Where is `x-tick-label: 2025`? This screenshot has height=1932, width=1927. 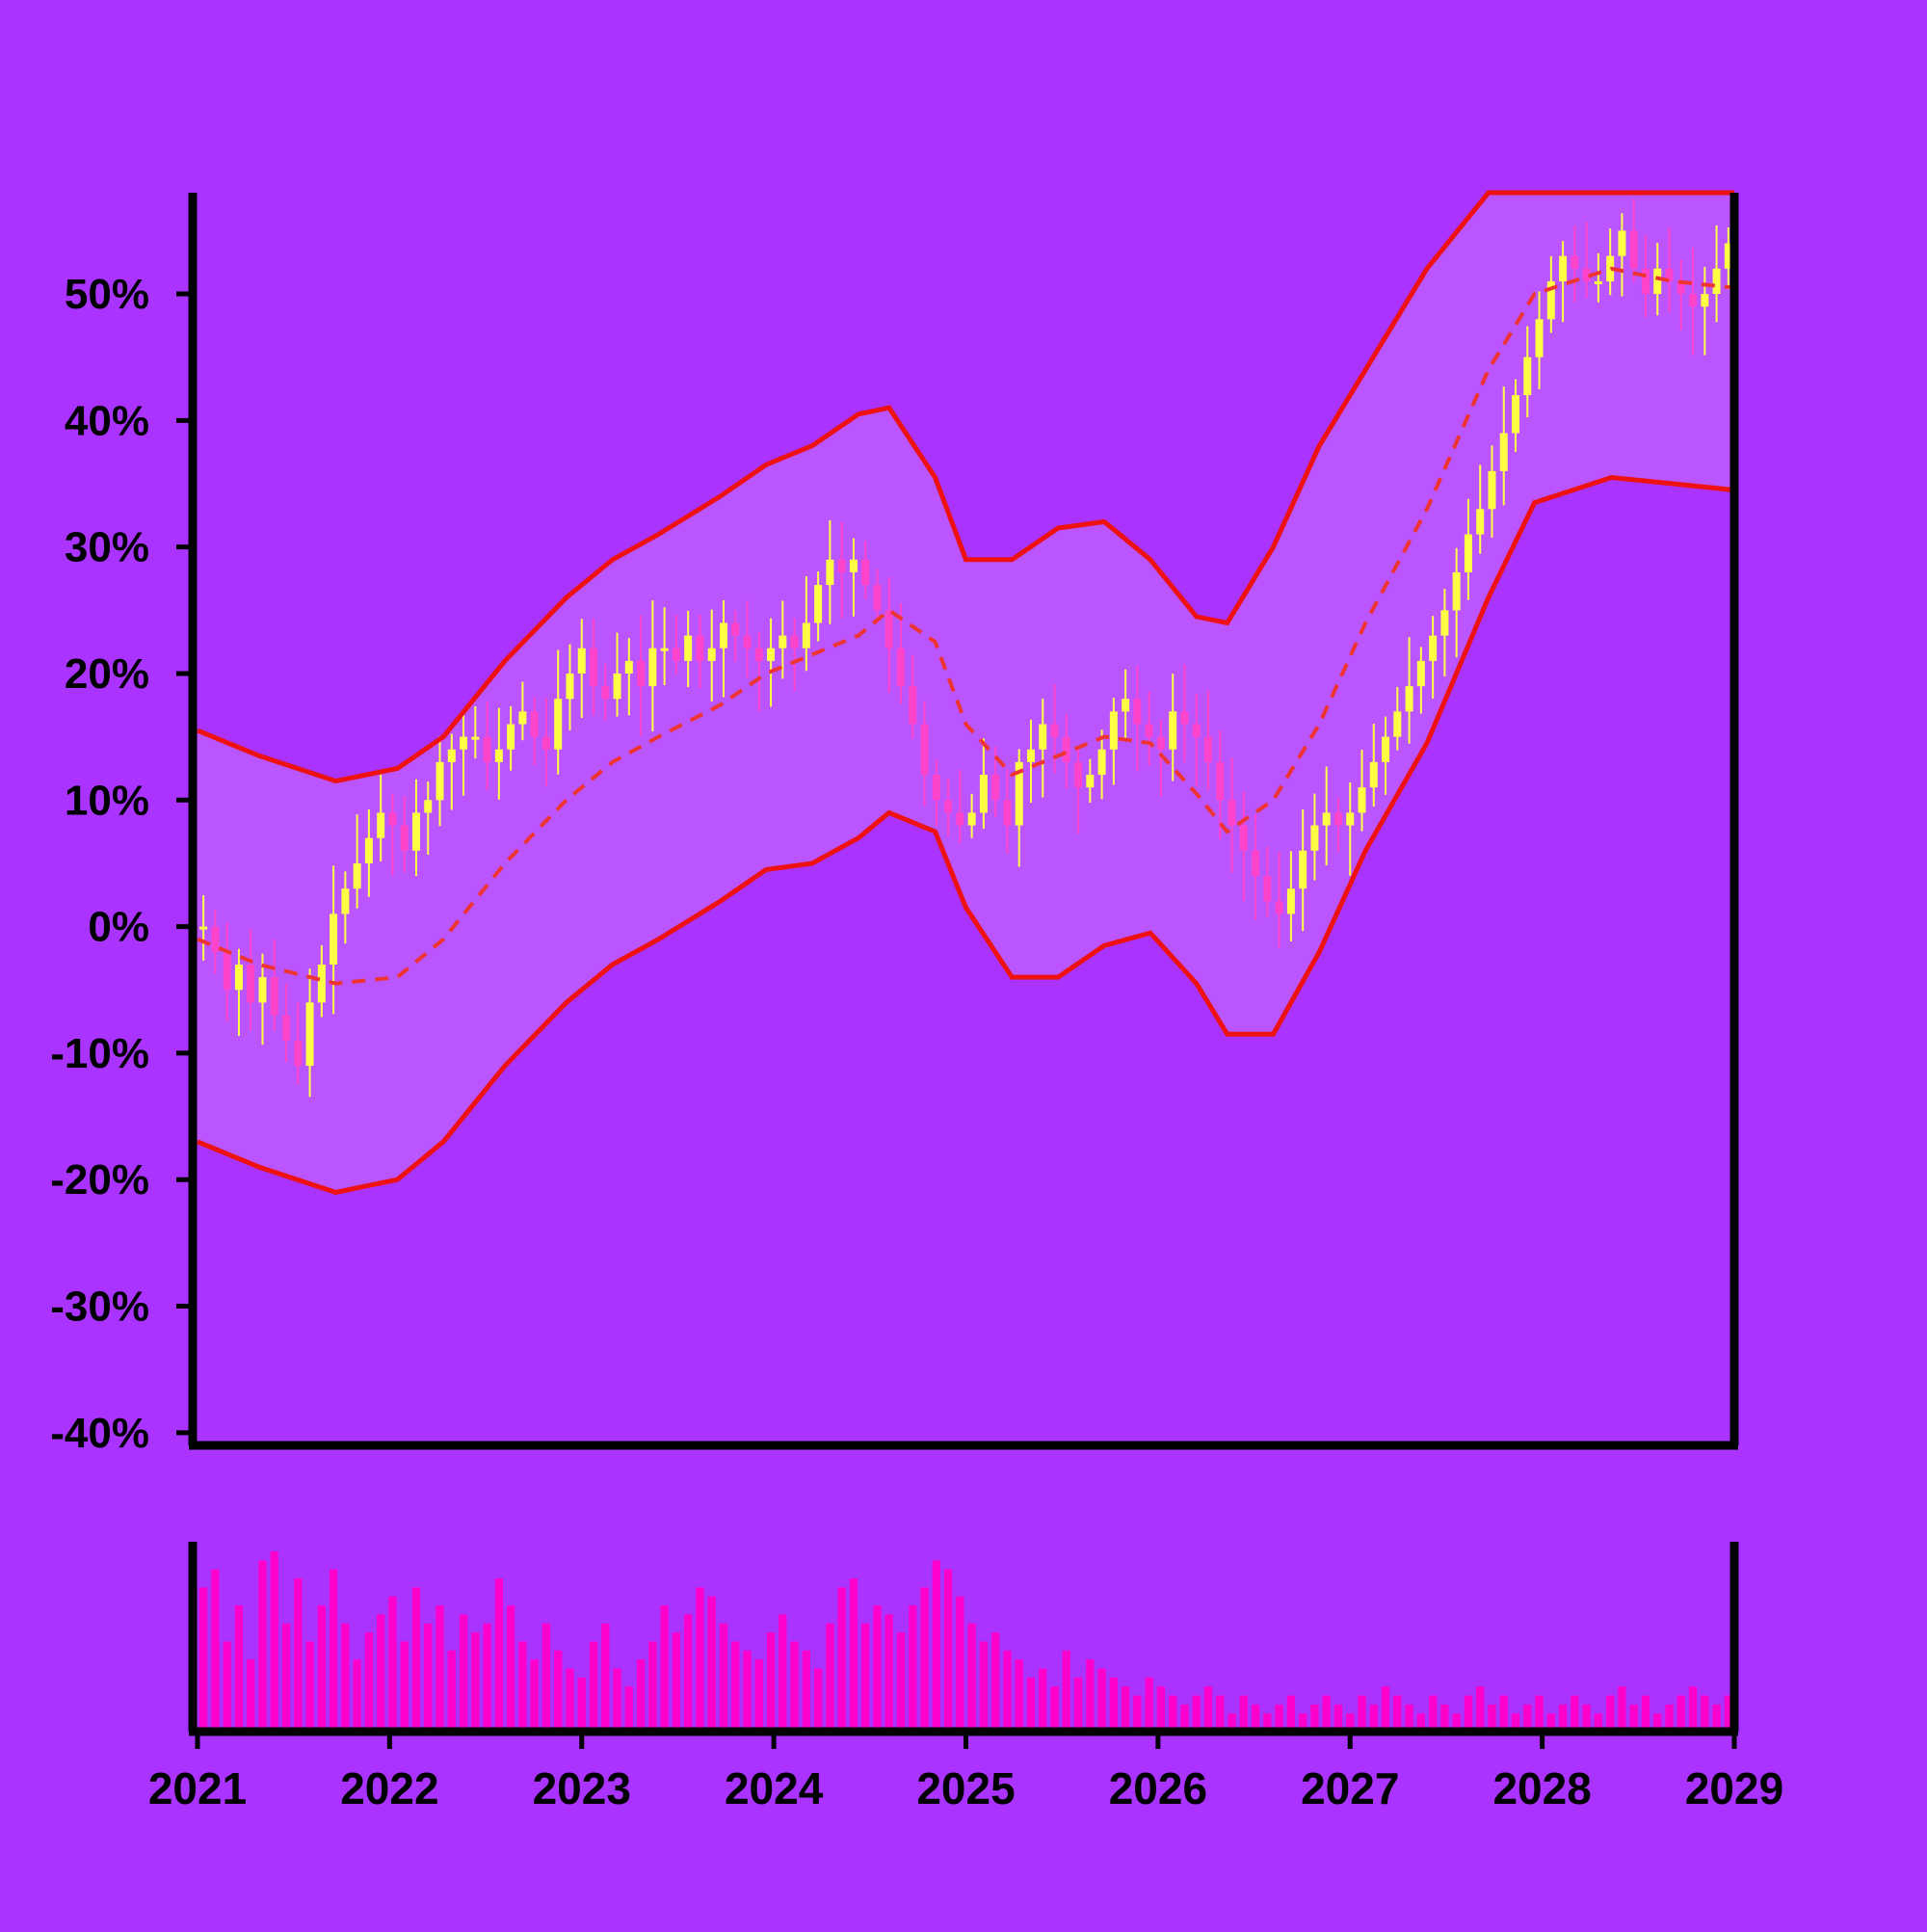
x-tick-label: 2025 is located at coordinates (965, 1788).